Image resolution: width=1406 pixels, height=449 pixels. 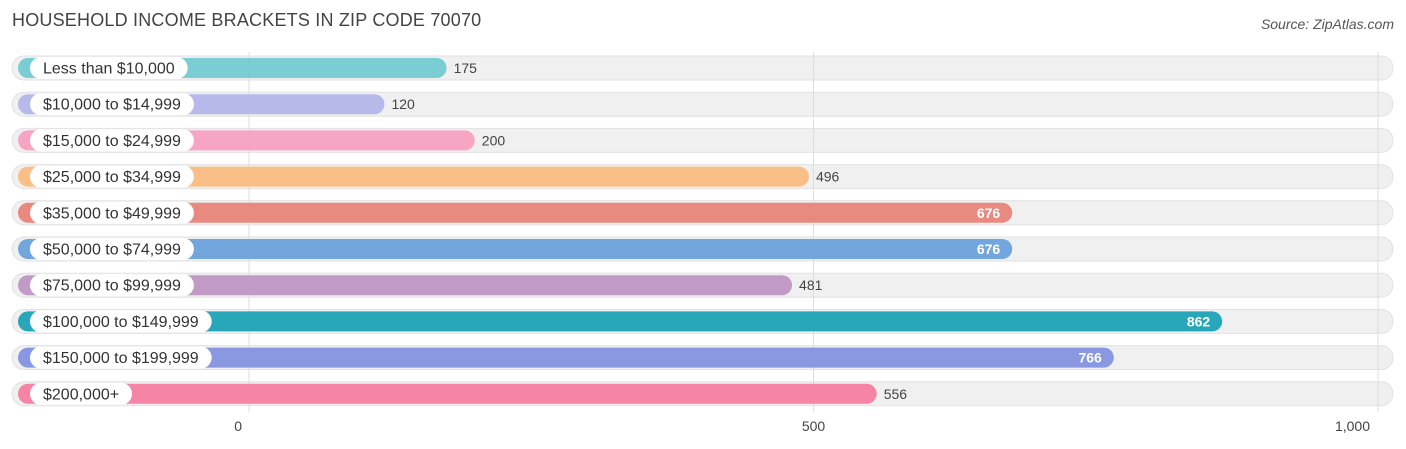 What do you see at coordinates (811, 285) in the screenshot?
I see `value-label: 481` at bounding box center [811, 285].